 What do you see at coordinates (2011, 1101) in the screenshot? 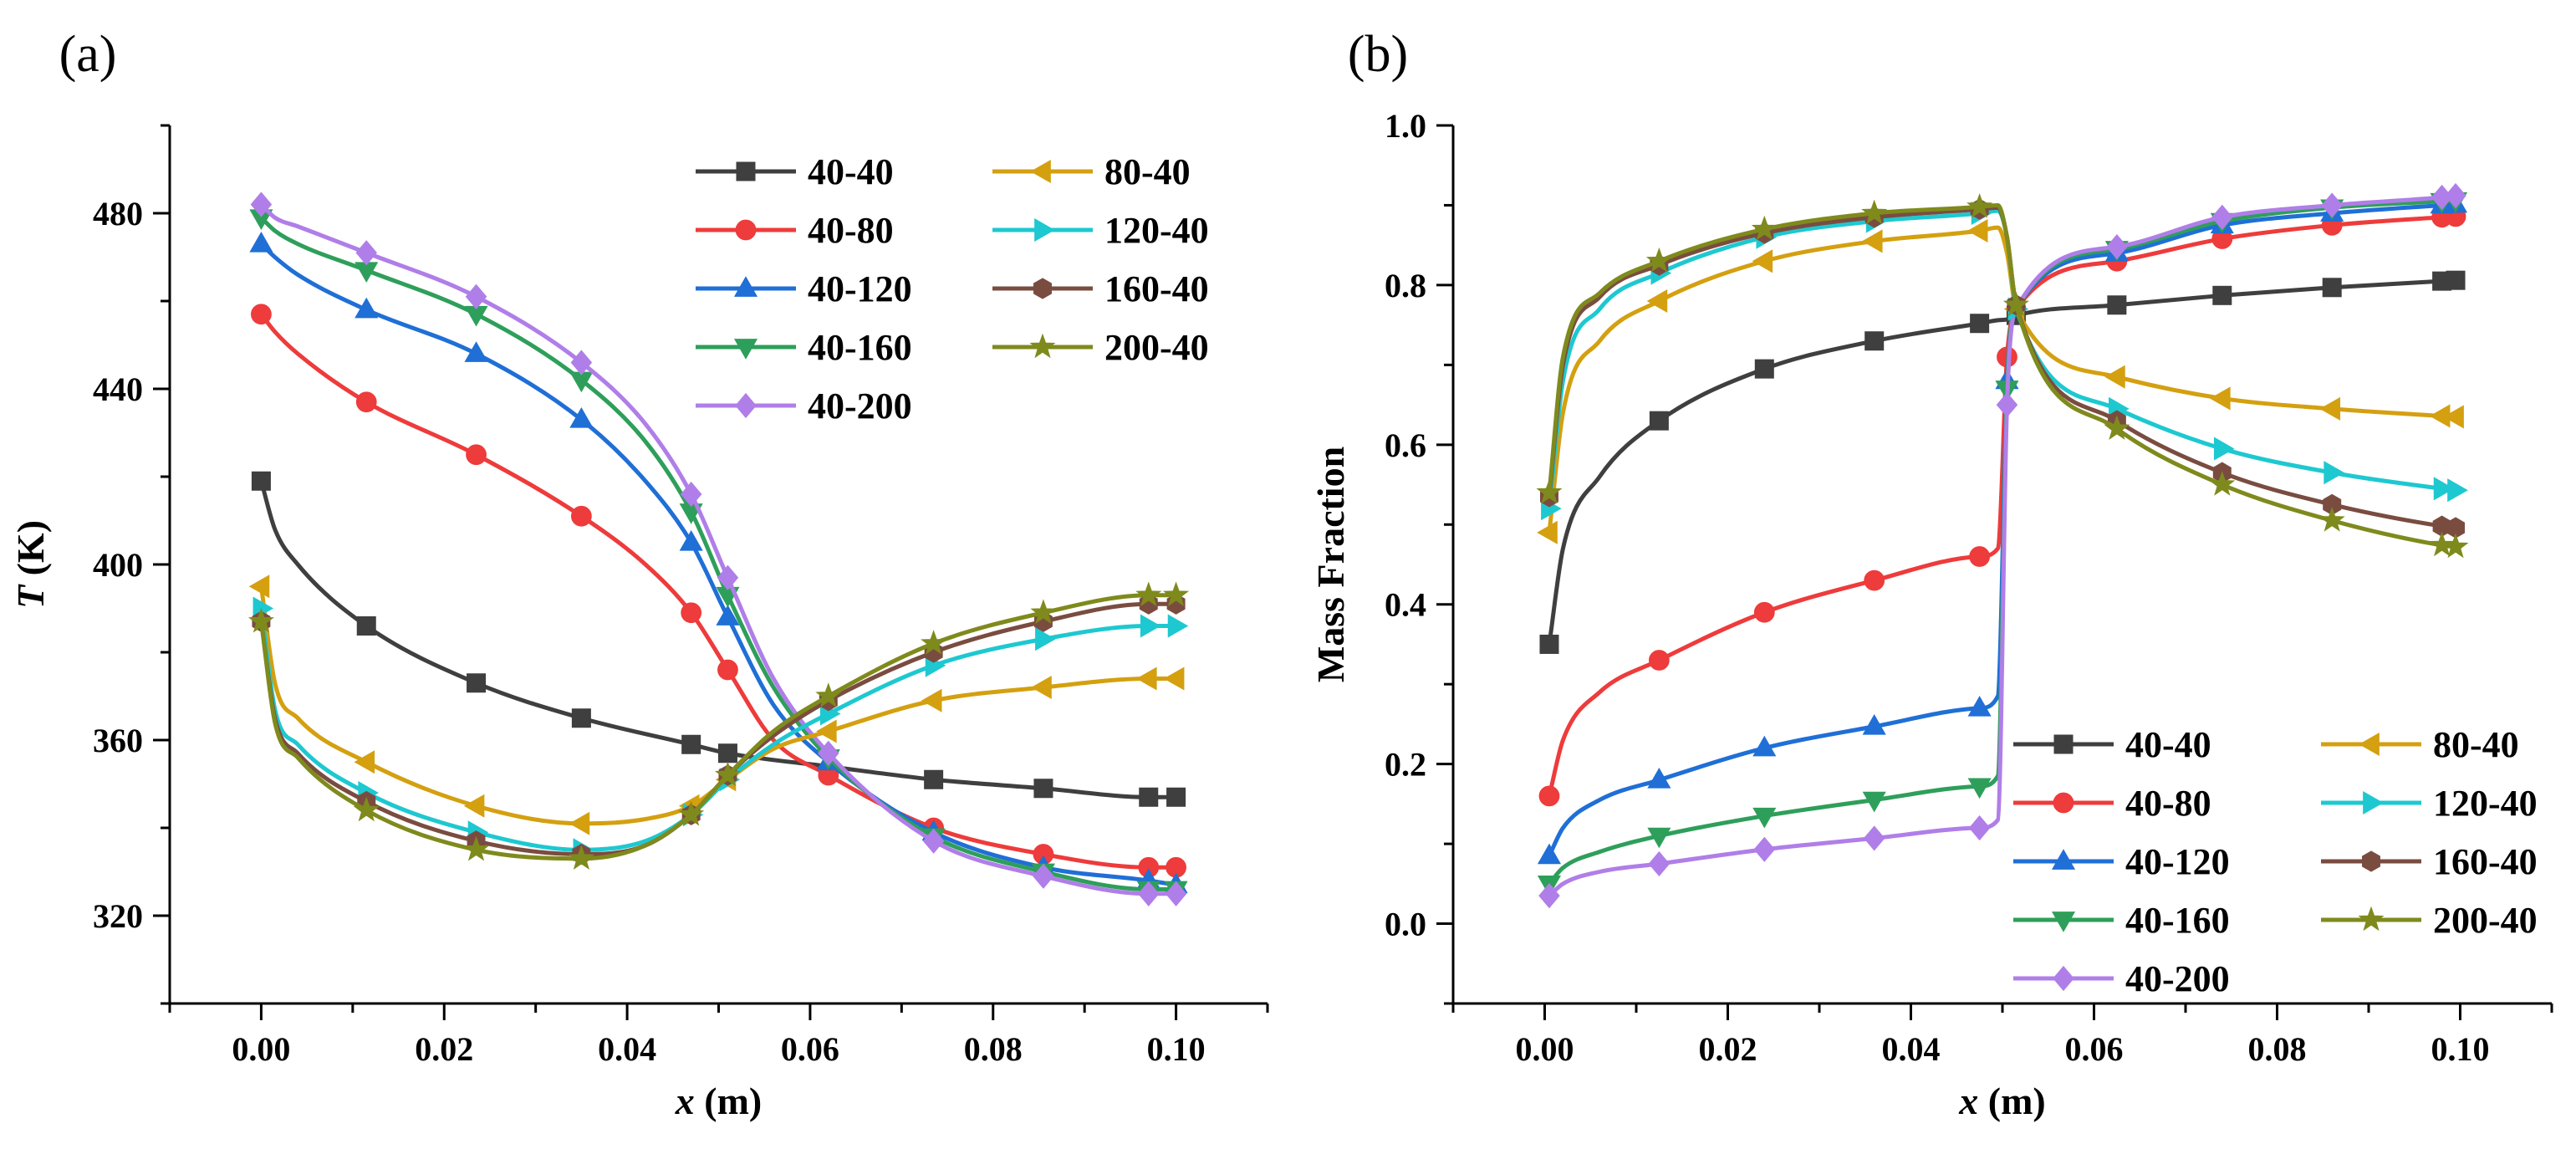
I see `x-axis-unit: (m)` at bounding box center [2011, 1101].